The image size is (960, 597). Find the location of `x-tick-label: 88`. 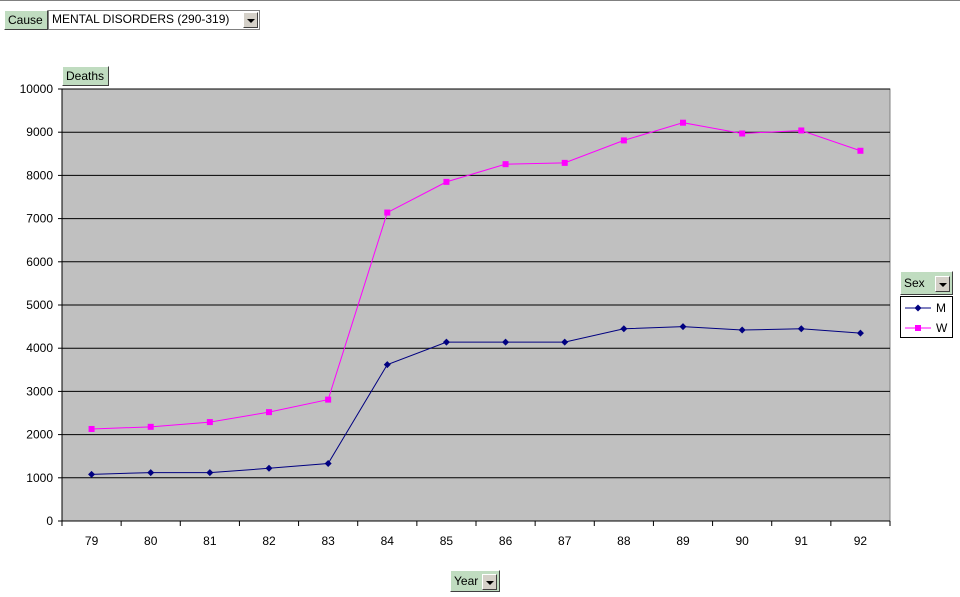

x-tick-label: 88 is located at coordinates (624, 541).